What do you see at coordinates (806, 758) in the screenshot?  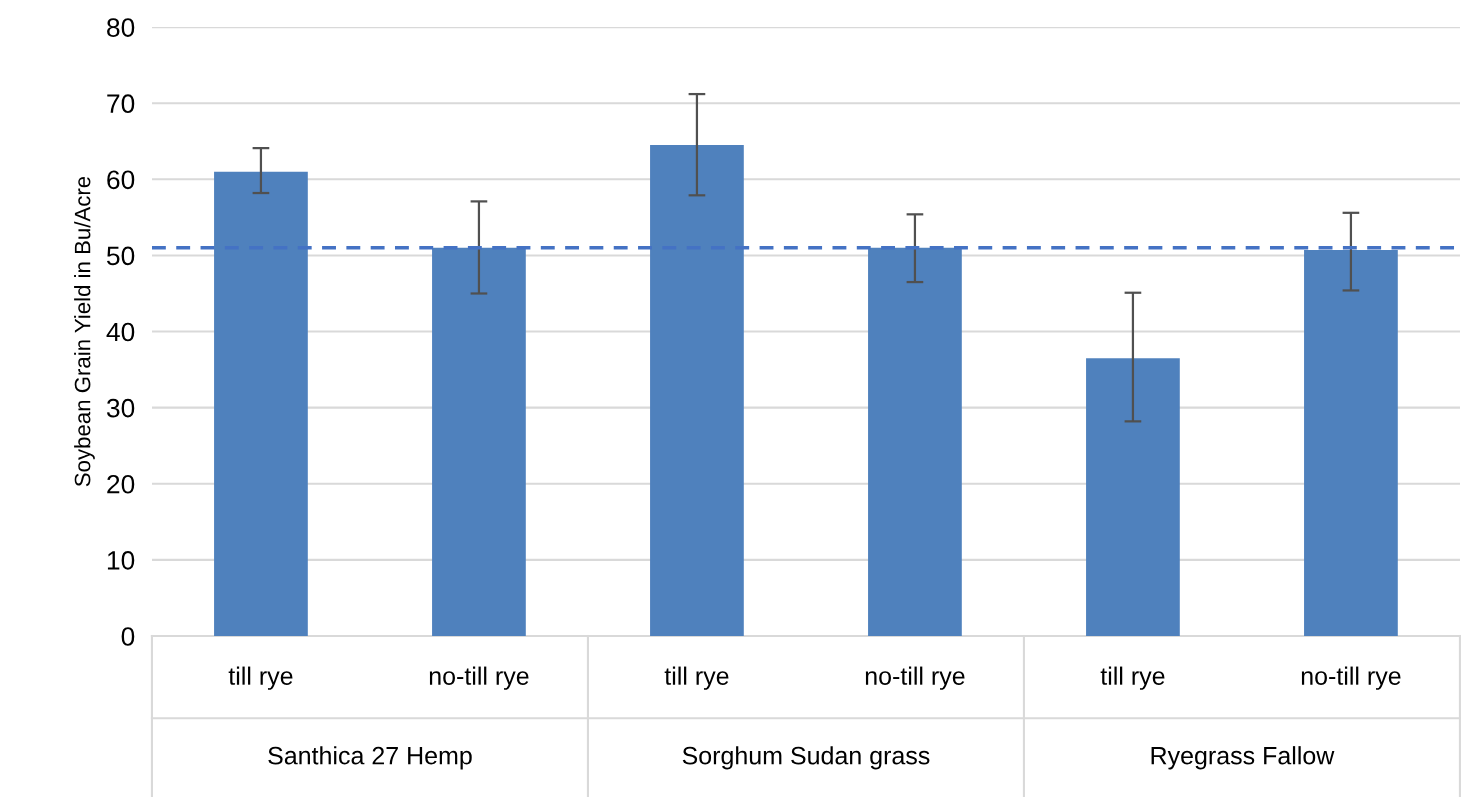 I see `text: Sorghum Sudan grass` at bounding box center [806, 758].